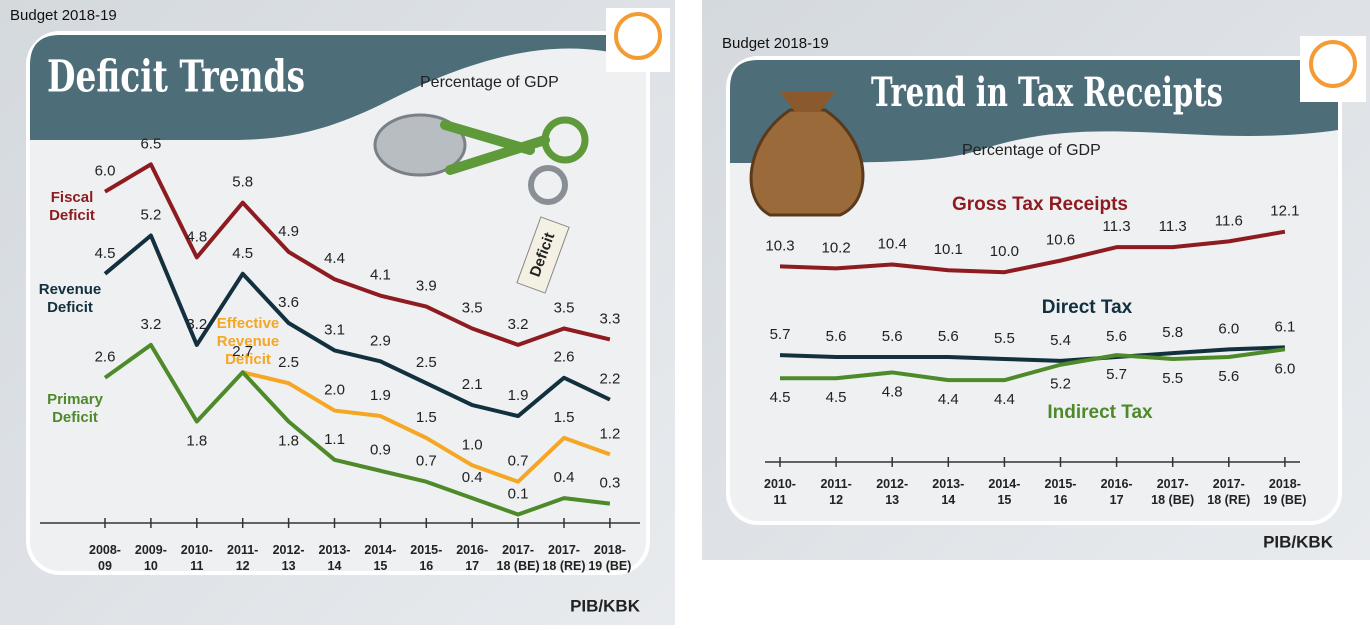  I want to click on x-tick-label: 2009-10, so click(151, 558).